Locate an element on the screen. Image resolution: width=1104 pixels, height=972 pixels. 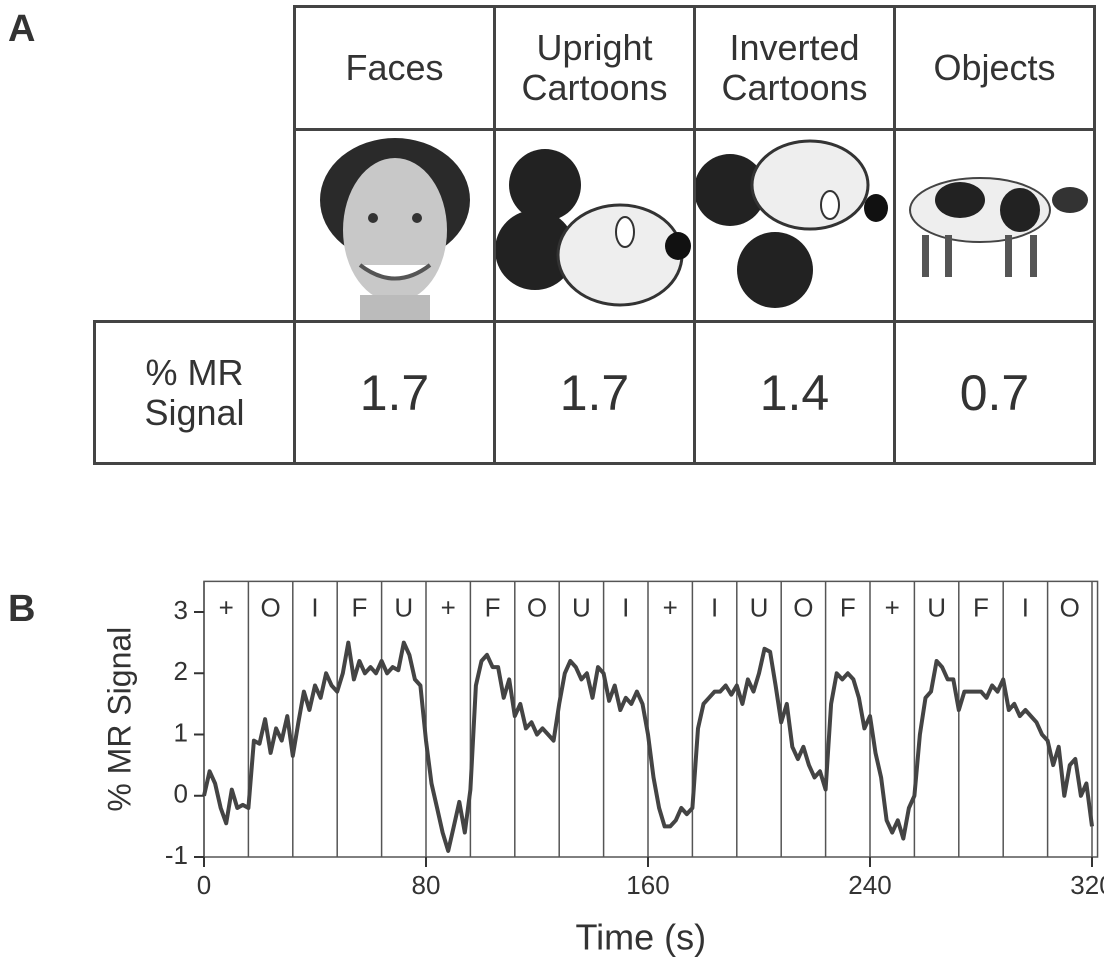
x-tick-label: 320 is located at coordinates (1087, 885).